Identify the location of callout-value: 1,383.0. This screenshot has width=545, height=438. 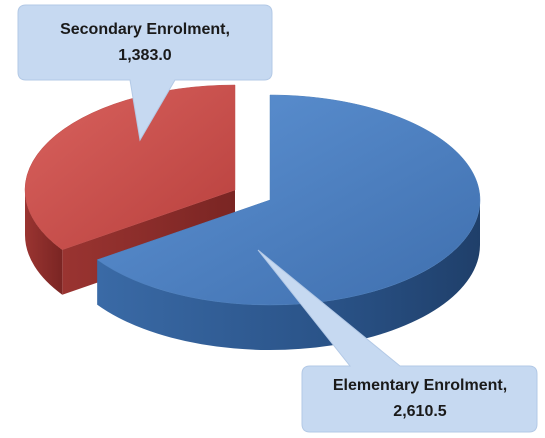
(144, 55).